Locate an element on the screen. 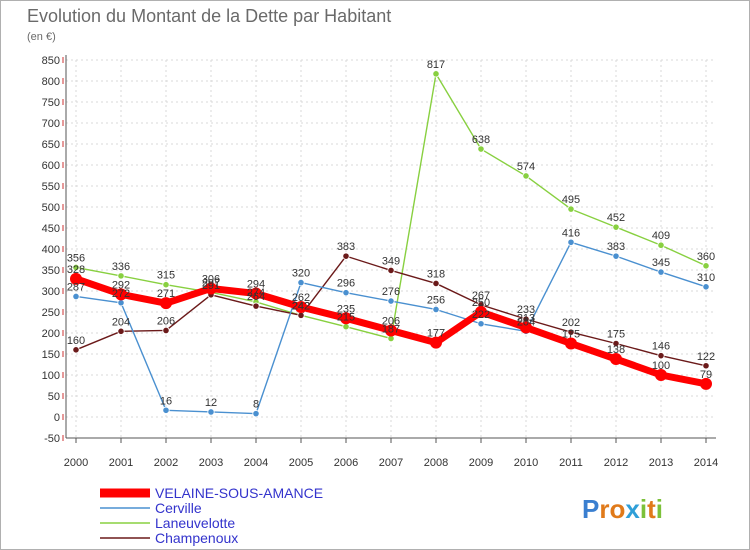 Image resolution: width=750 pixels, height=550 pixels. data-label: 242 is located at coordinates (301, 306).